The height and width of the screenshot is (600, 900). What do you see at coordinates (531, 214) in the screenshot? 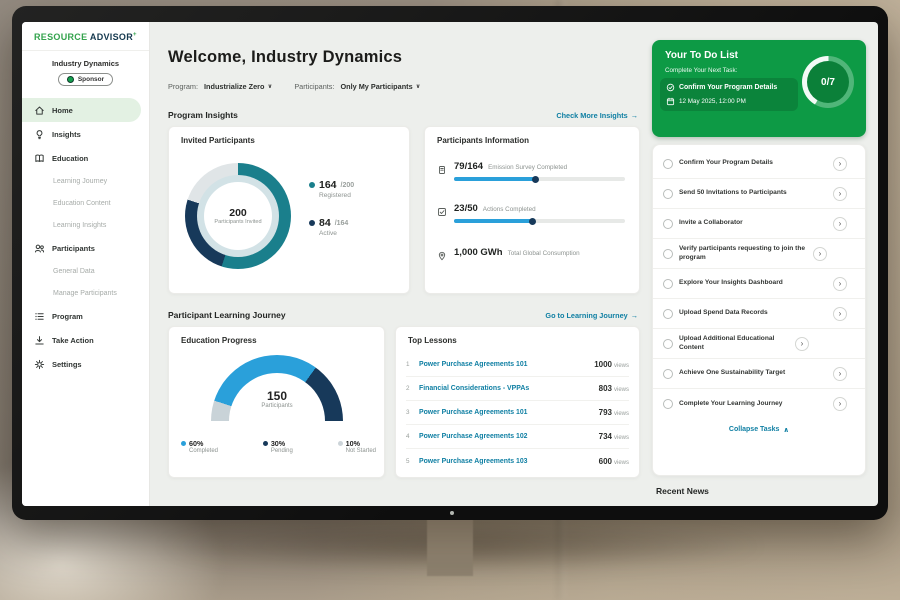
I see `stat-actions: 23/50 Actions Completed` at bounding box center [531, 214].